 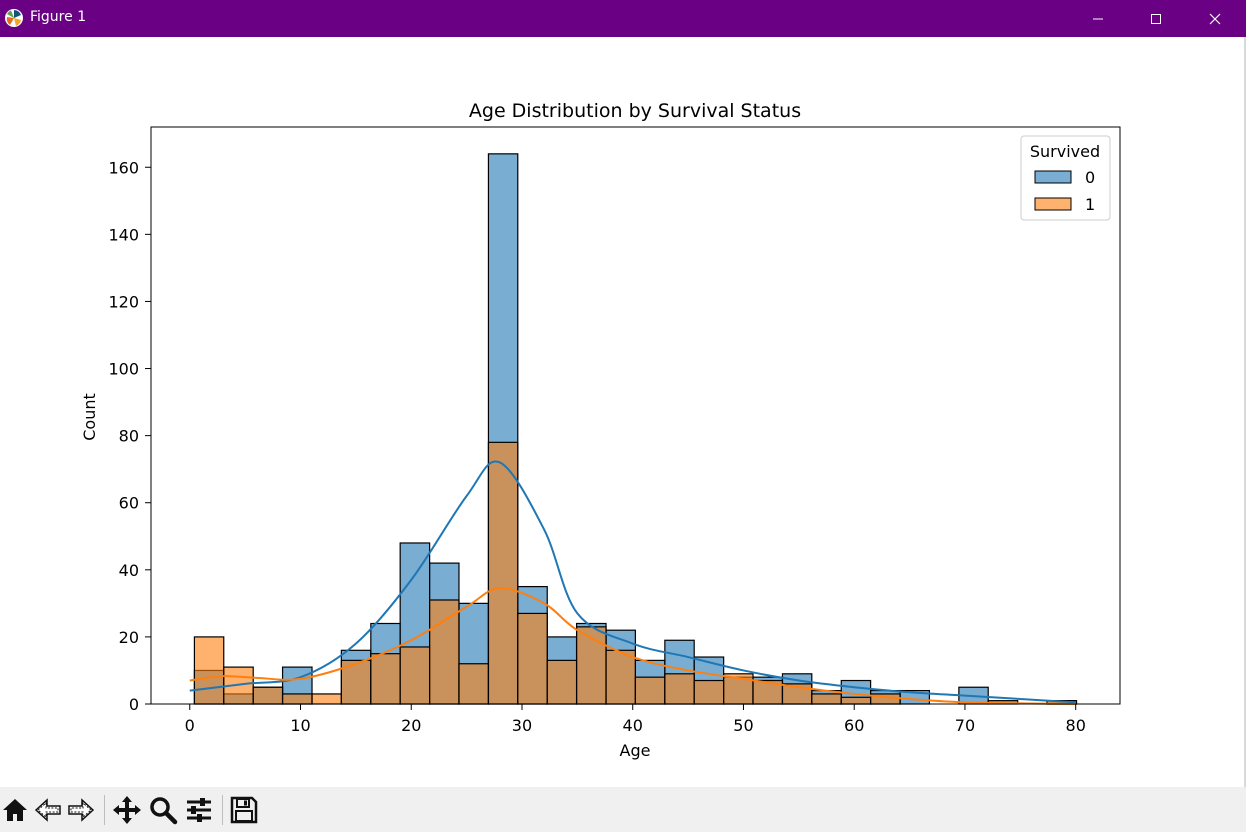 I want to click on forward-button, so click(x=81, y=810).